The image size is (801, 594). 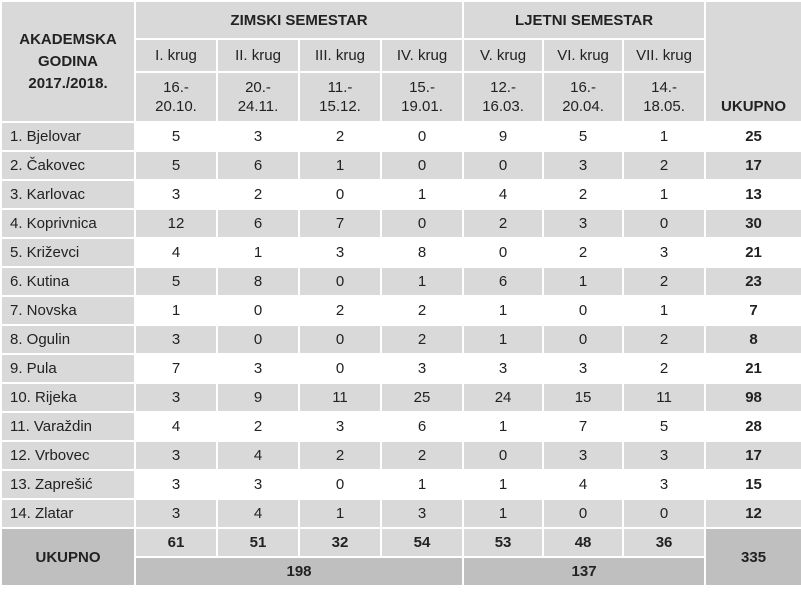 I want to click on round-header: II. krug, so click(x=258, y=55).